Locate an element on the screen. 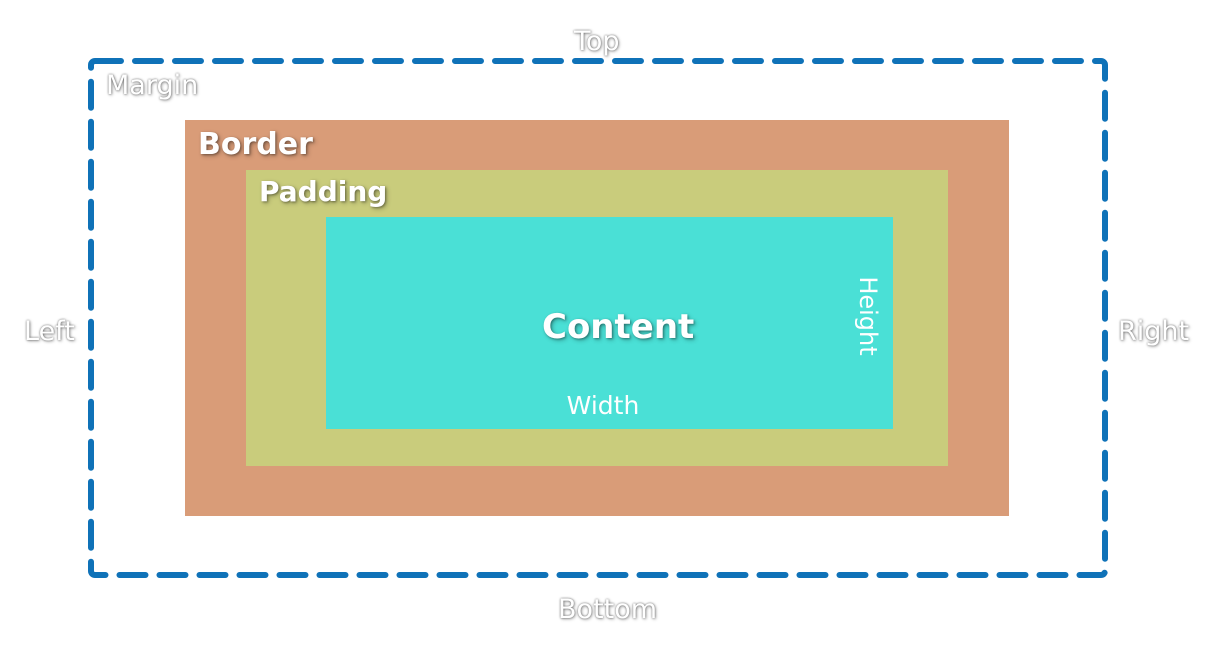 The width and height of the screenshot is (1207, 656). padding-label: Padding is located at coordinates (323, 191).